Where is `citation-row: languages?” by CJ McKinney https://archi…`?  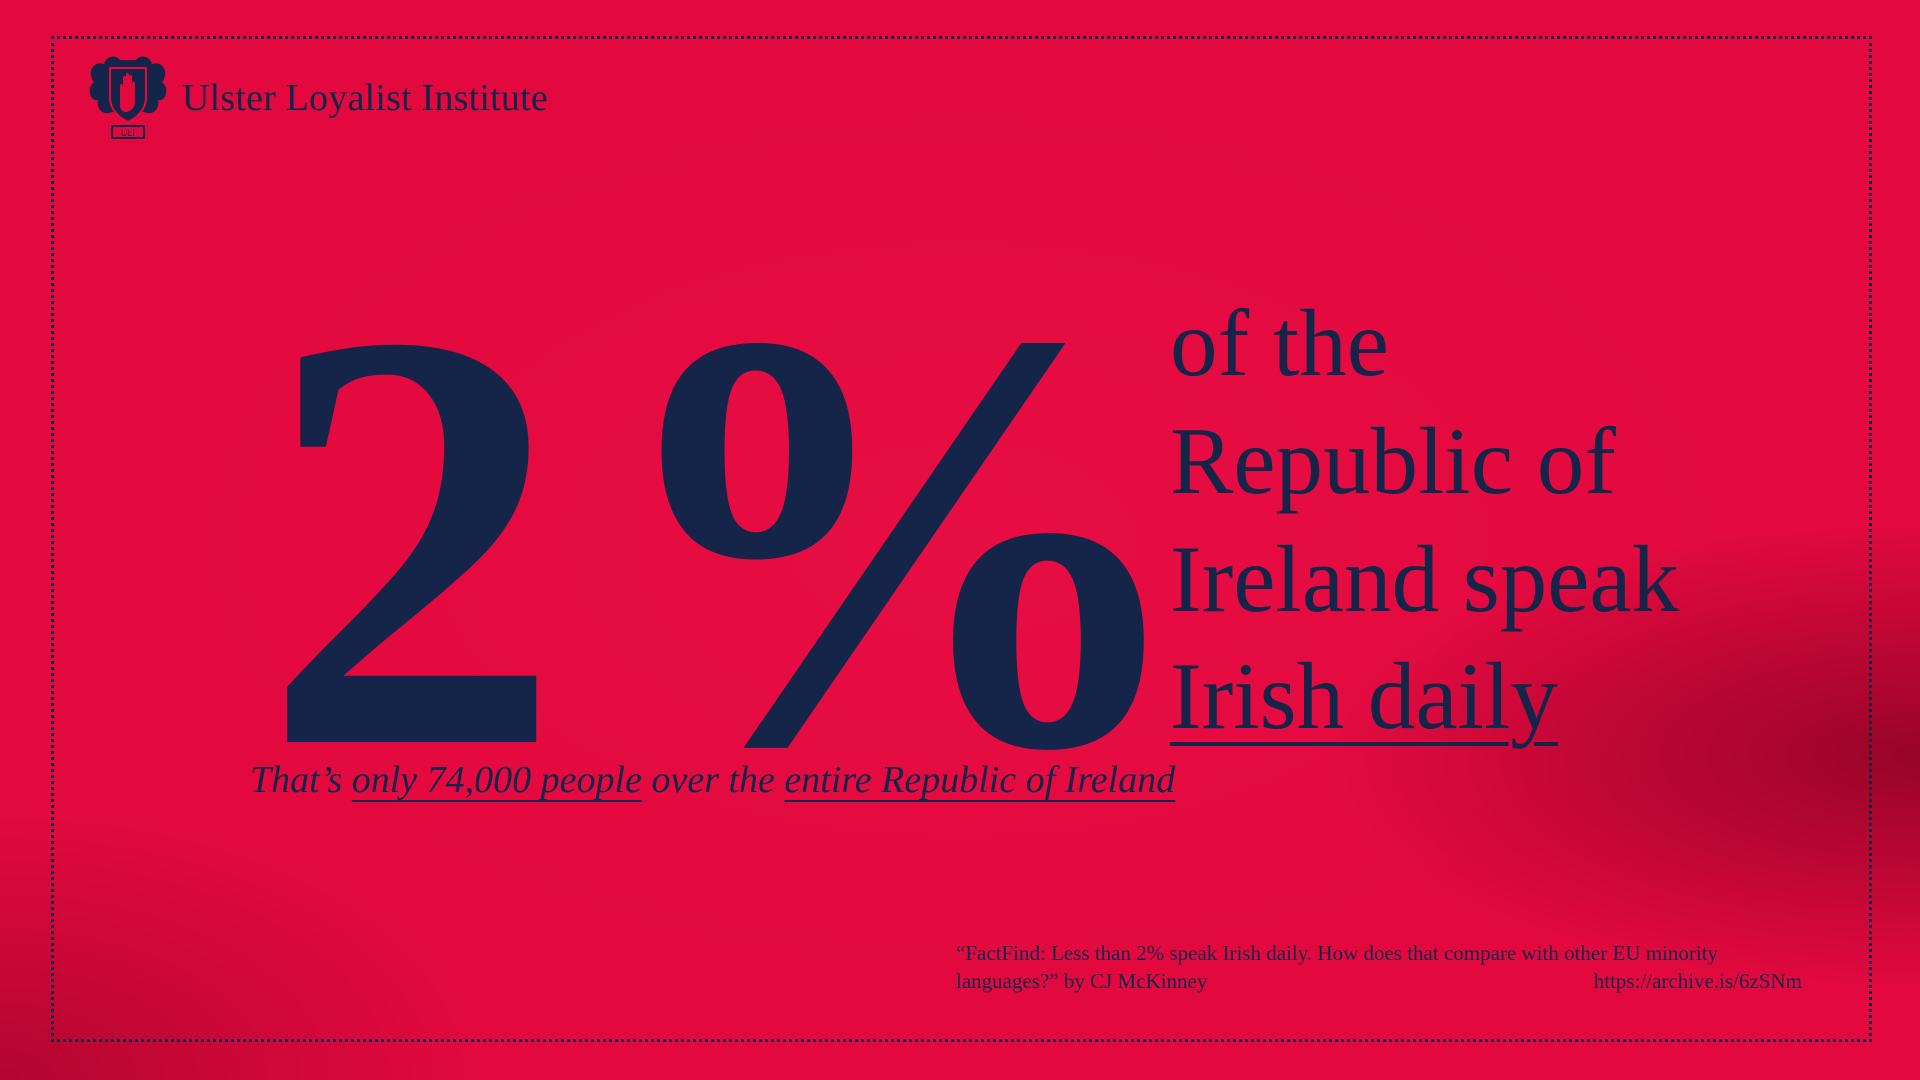
citation-row: languages?” by CJ McKinney https://archi… is located at coordinates (1379, 982).